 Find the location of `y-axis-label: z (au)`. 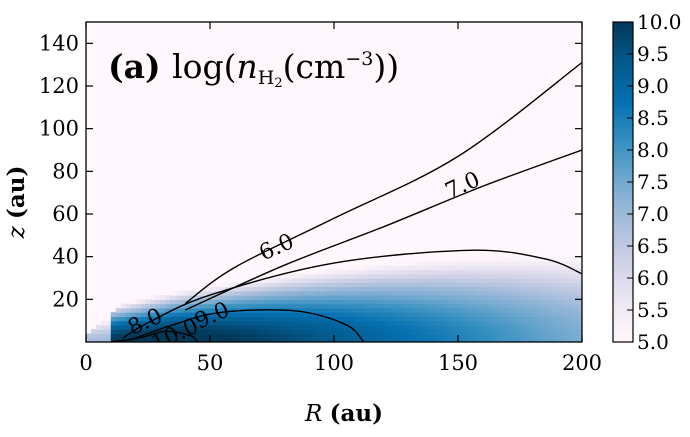

y-axis-label: z (au) is located at coordinates (16, 203).